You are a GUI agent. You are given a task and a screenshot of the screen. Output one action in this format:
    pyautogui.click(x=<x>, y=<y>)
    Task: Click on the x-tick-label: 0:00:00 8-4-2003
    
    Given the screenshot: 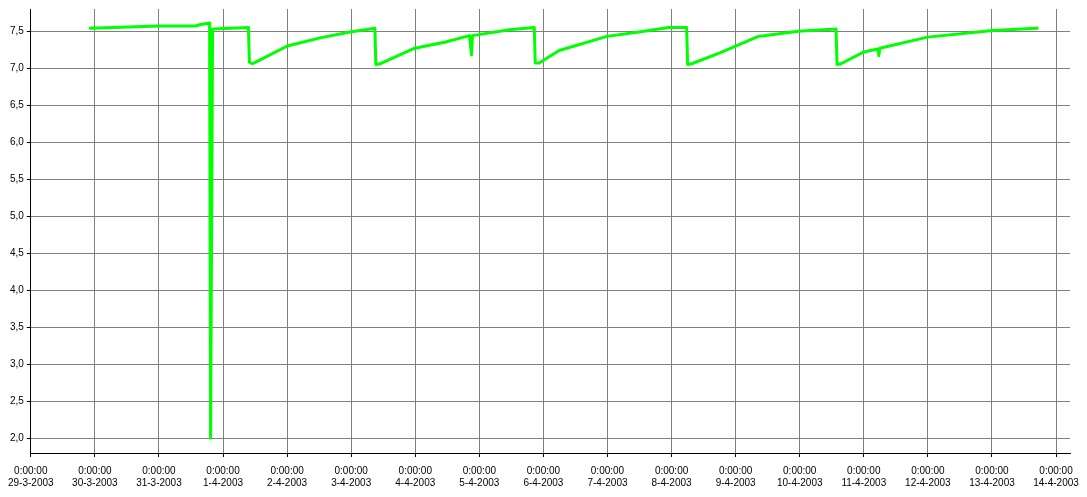 What is the action you would take?
    pyautogui.click(x=672, y=476)
    